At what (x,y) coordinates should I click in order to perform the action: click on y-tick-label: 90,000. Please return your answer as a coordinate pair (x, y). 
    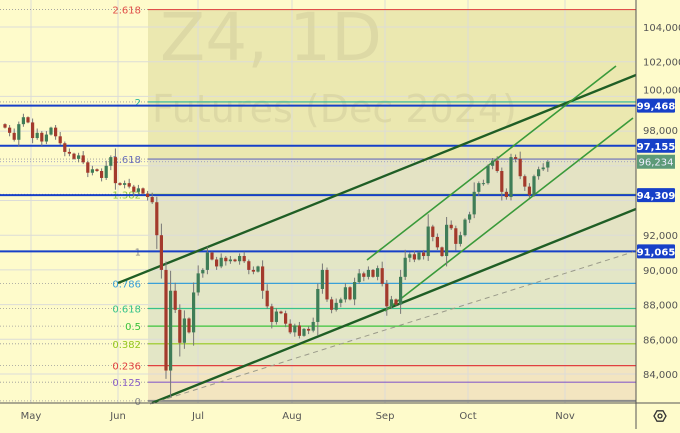
    Looking at the image, I should click on (660, 271).